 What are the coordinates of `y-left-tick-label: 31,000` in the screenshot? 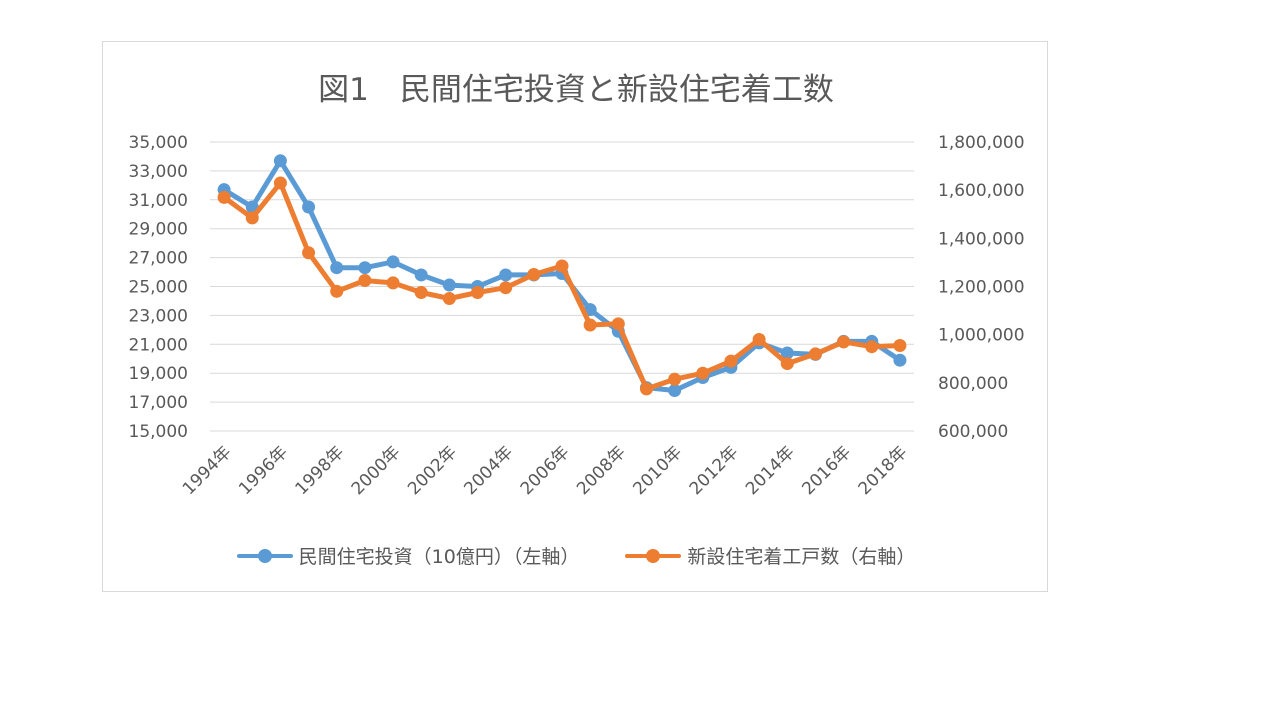 It's located at (158, 201).